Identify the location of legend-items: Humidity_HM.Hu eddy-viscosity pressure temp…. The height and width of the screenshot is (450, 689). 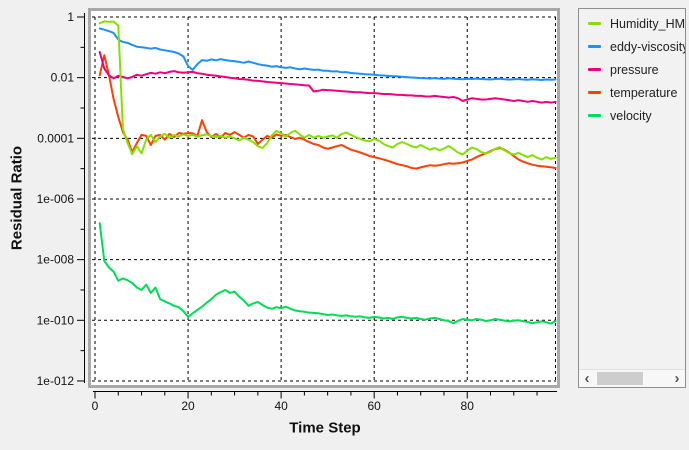
(632, 68).